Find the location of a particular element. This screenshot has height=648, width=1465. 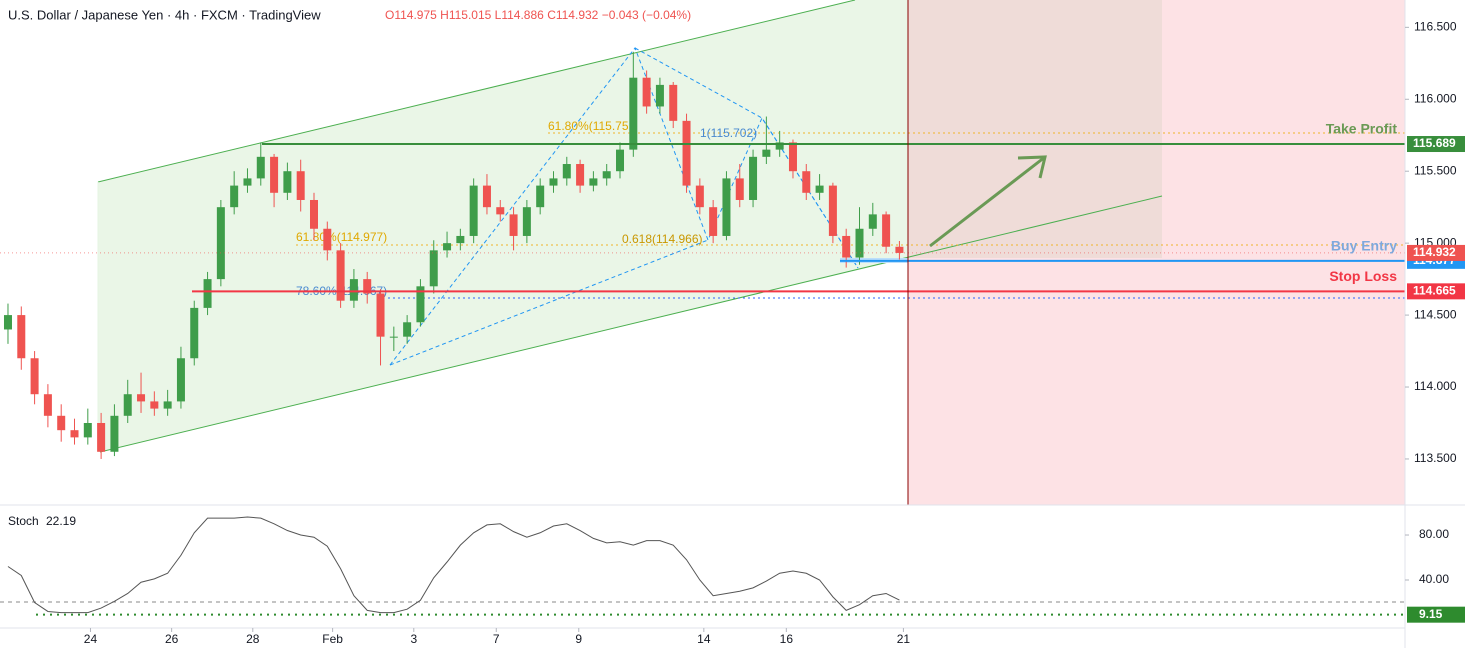

ohlc-low: L114.886 is located at coordinates (519, 15).